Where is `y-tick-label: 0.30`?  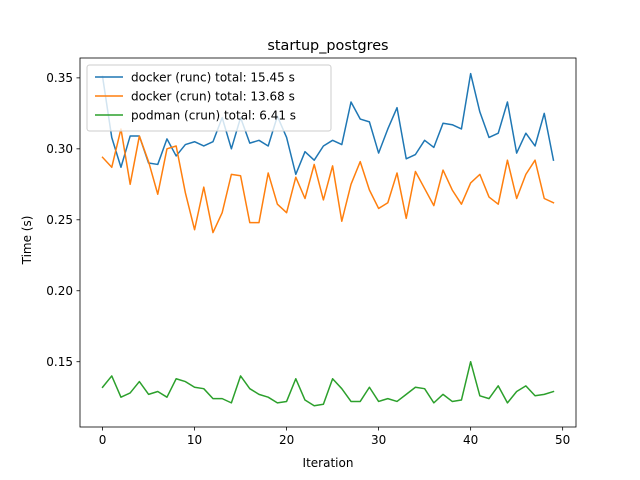
y-tick-label: 0.30 is located at coordinates (59, 149).